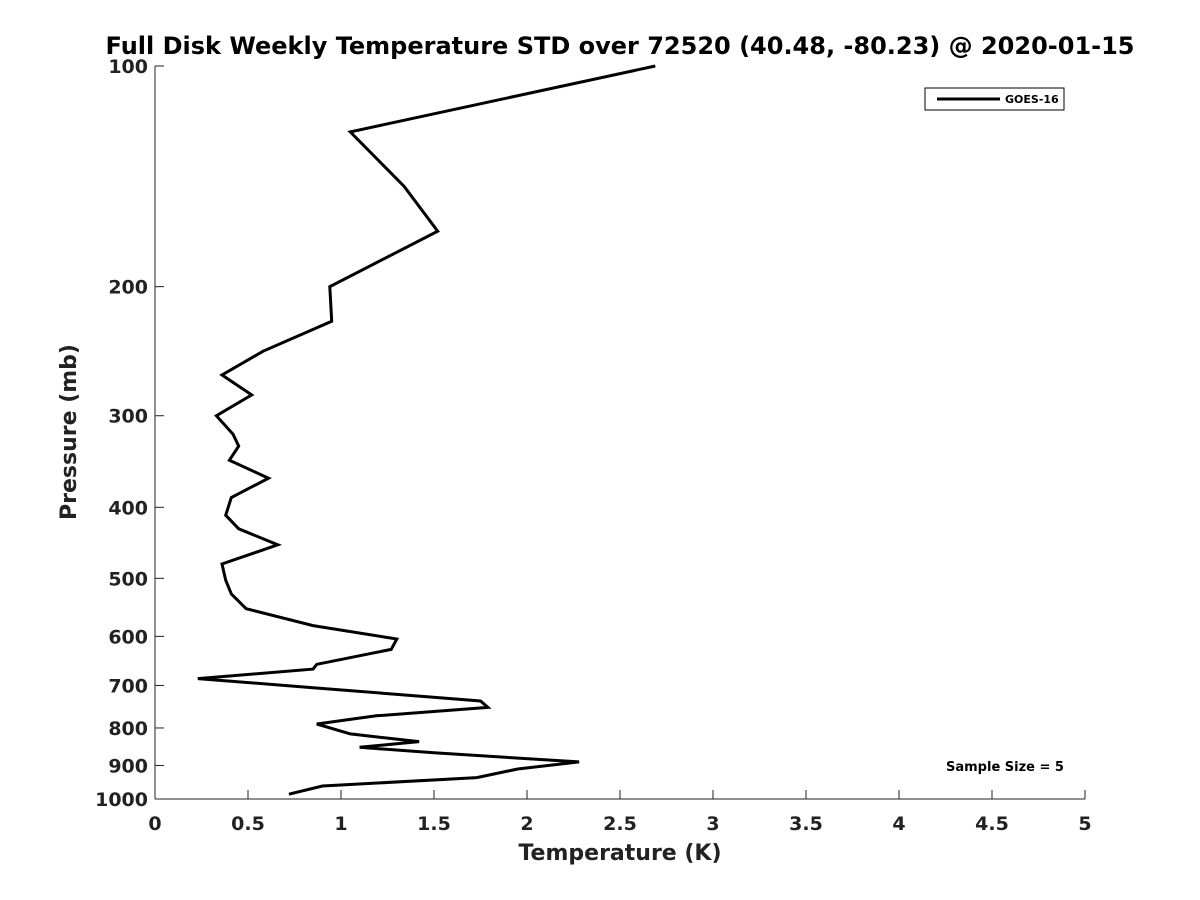 The height and width of the screenshot is (900, 1200). Describe the element at coordinates (1005, 767) in the screenshot. I see `sample-size-annotation: Sample Size = 5` at that location.